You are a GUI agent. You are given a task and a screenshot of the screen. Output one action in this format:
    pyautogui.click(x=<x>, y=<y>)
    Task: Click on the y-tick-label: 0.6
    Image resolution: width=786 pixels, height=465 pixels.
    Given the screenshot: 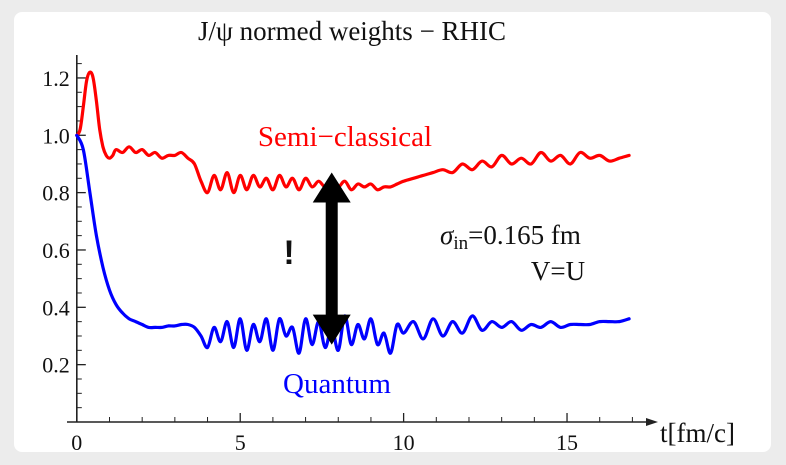 What is the action you would take?
    pyautogui.click(x=56, y=250)
    